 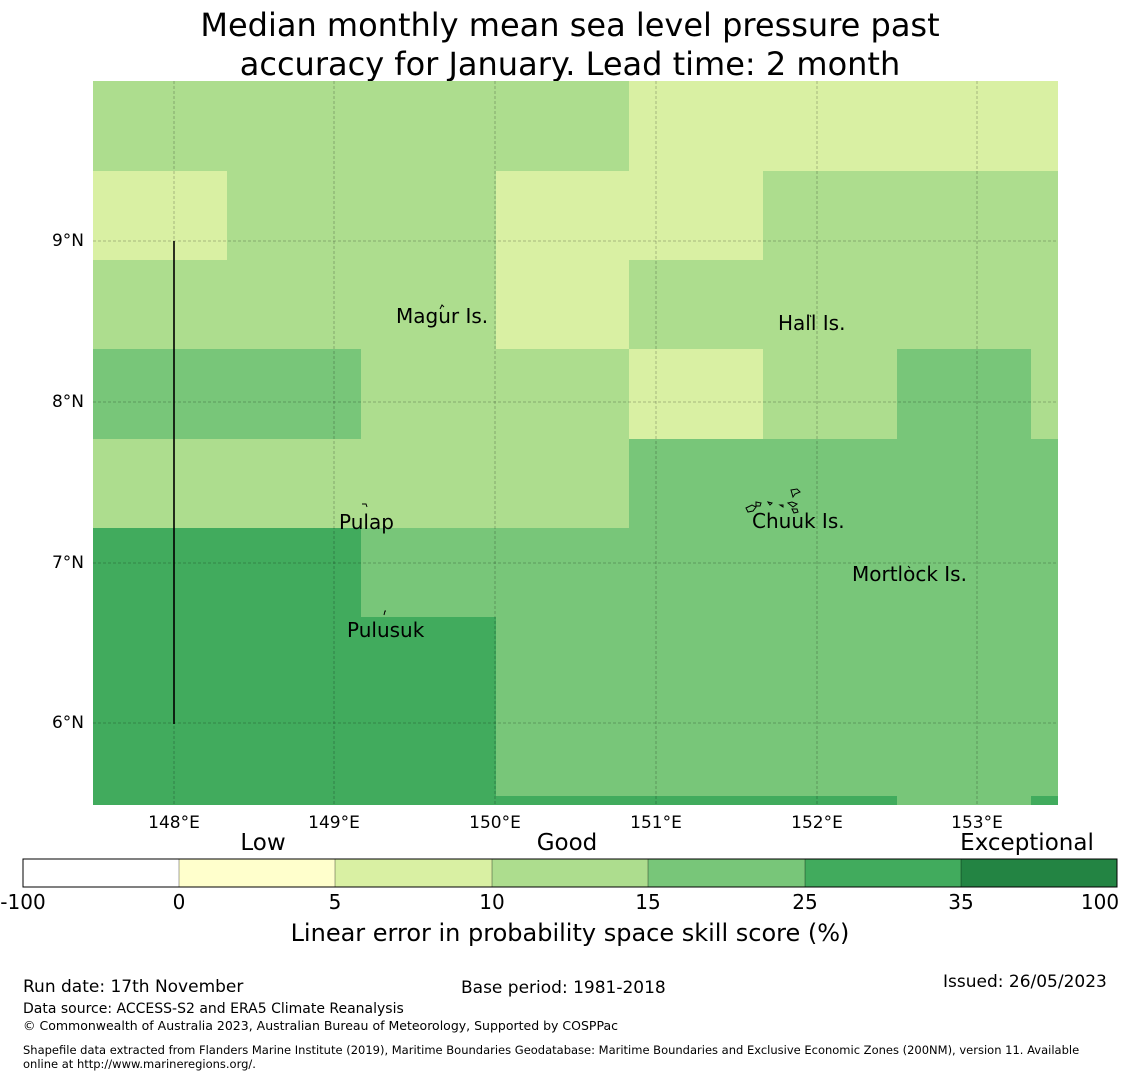 I want to click on colorbar-tick: 25, so click(x=805, y=902).